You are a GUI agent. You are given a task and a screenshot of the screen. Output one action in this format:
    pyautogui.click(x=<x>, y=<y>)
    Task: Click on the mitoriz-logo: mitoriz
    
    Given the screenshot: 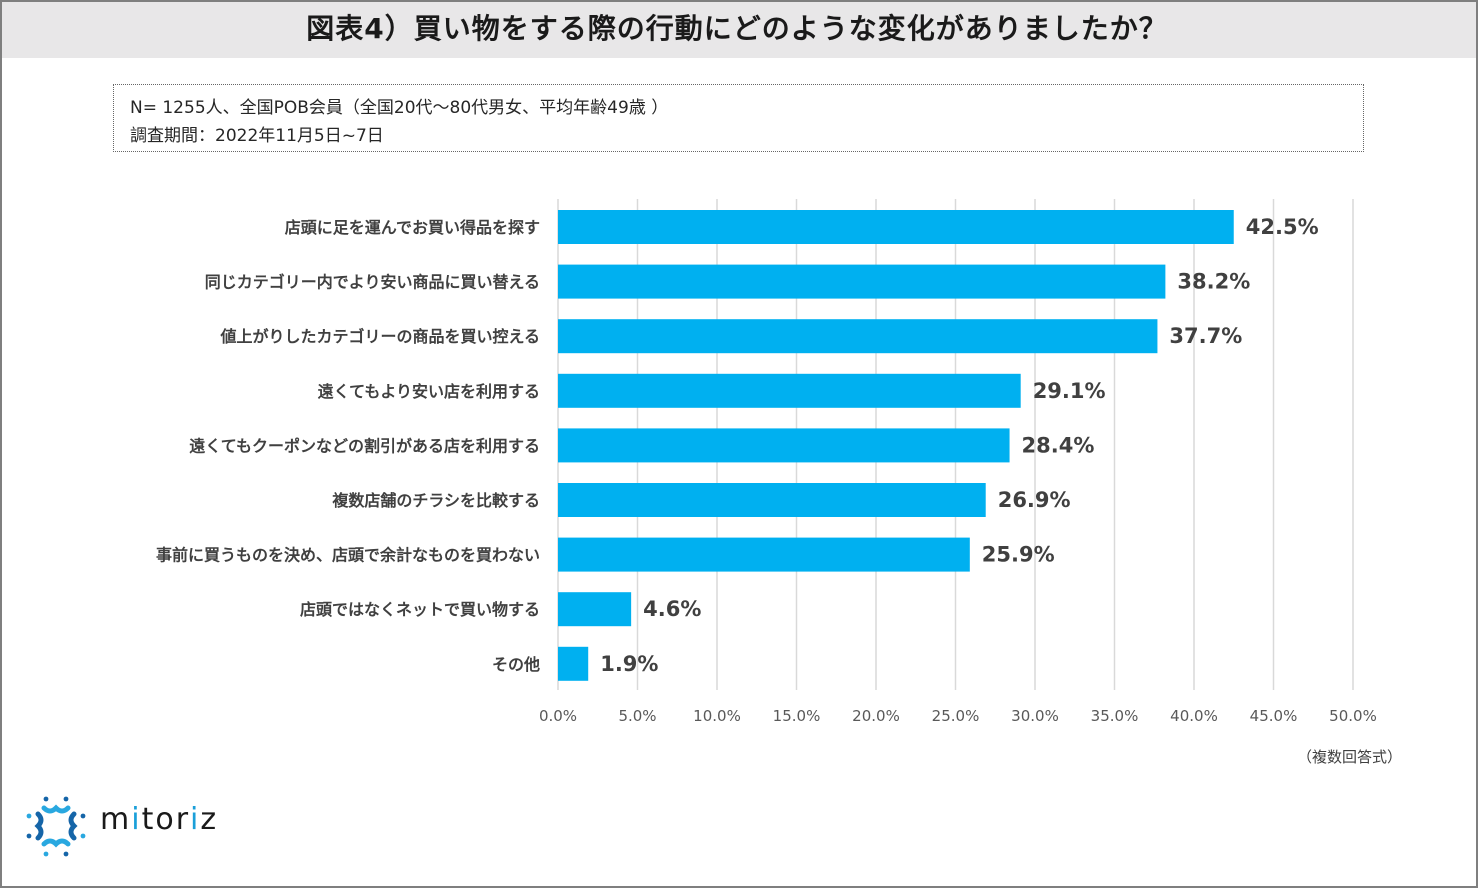 What is the action you would take?
    pyautogui.click(x=134, y=826)
    